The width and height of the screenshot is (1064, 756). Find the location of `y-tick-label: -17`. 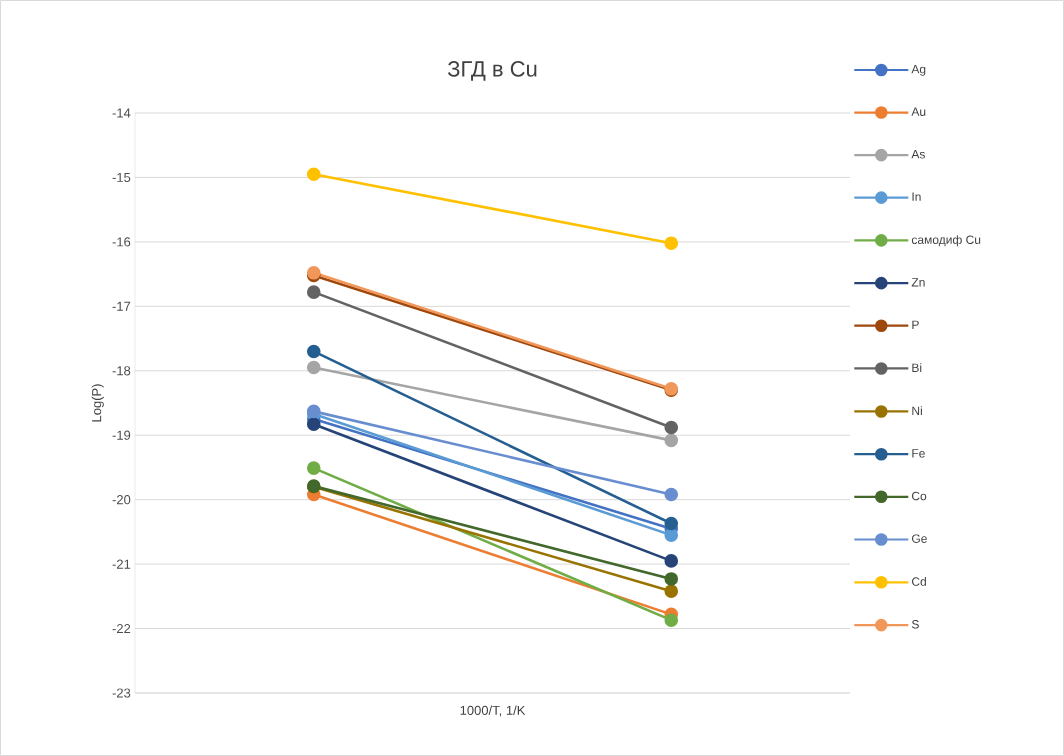

y-tick-label: -17 is located at coordinates (121, 306).